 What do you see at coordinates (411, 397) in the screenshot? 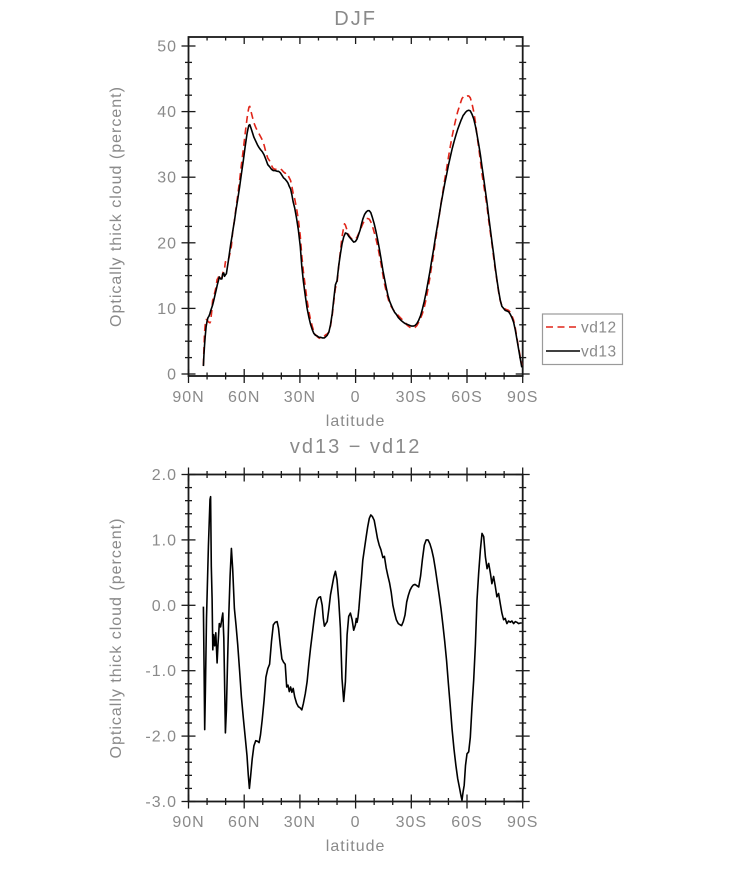
I see `top-panel-xtick-label: 30S` at bounding box center [411, 397].